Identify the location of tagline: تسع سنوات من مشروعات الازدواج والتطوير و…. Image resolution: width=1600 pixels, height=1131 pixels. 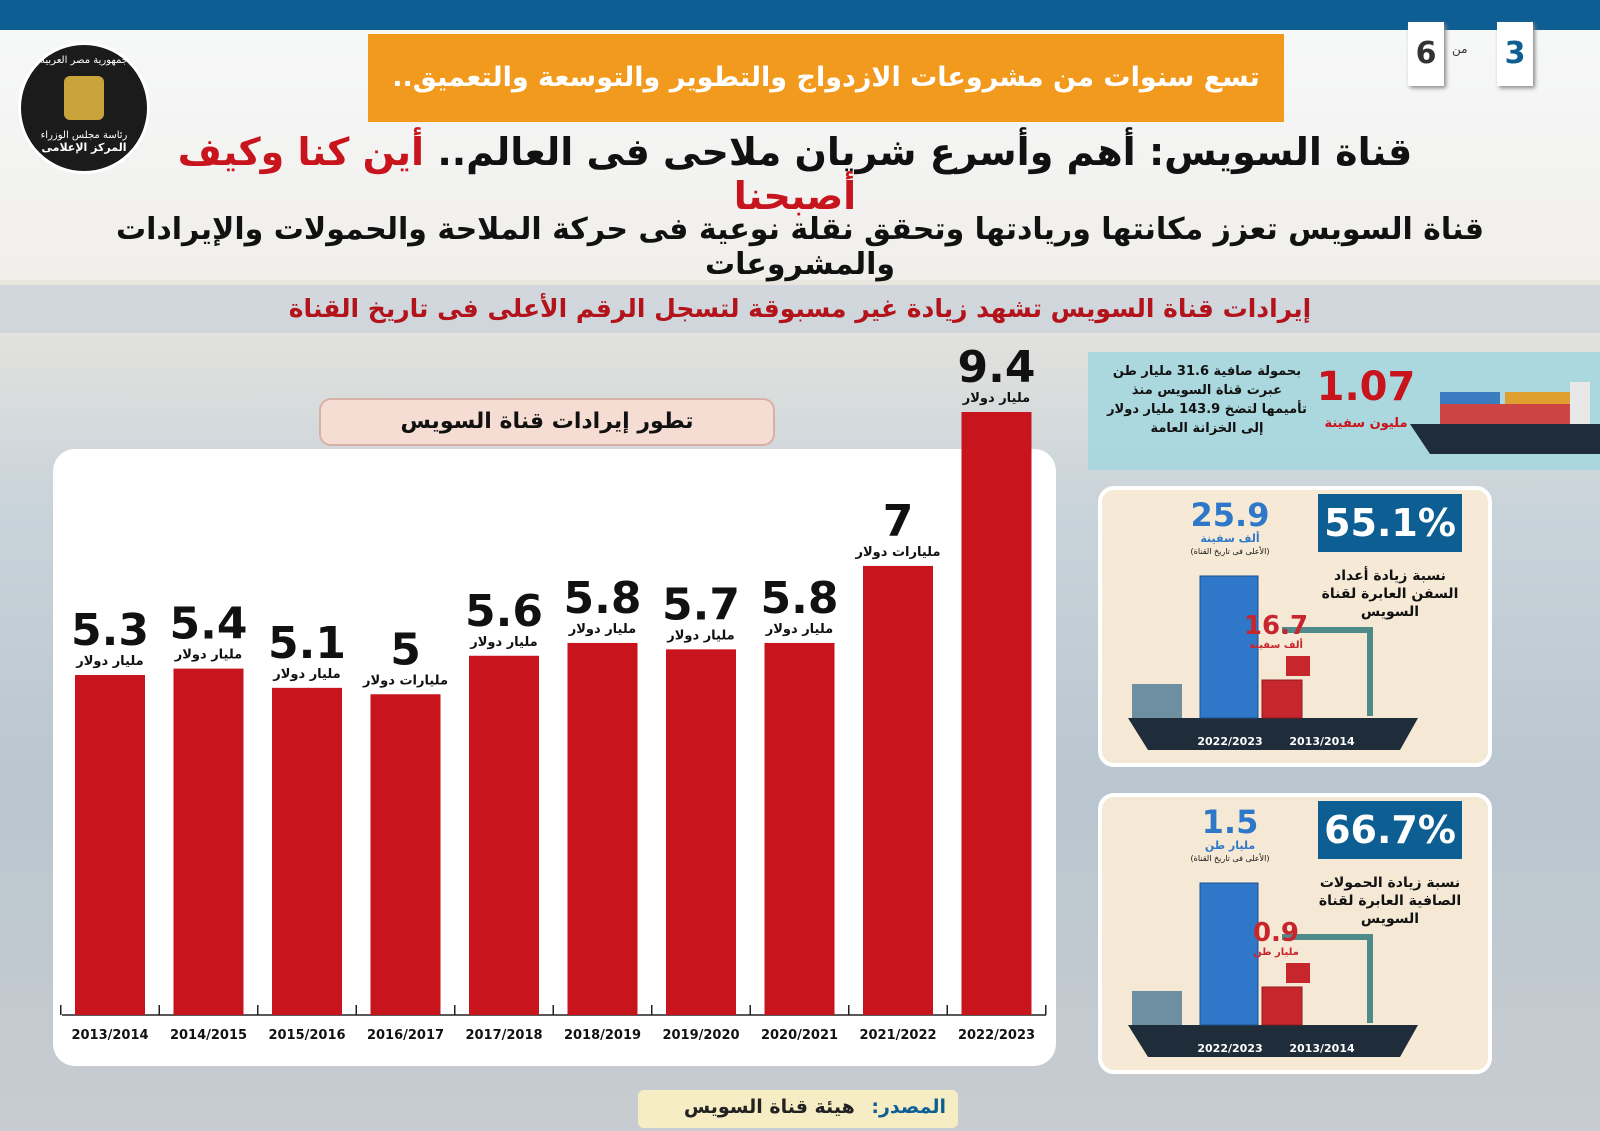
(826, 78).